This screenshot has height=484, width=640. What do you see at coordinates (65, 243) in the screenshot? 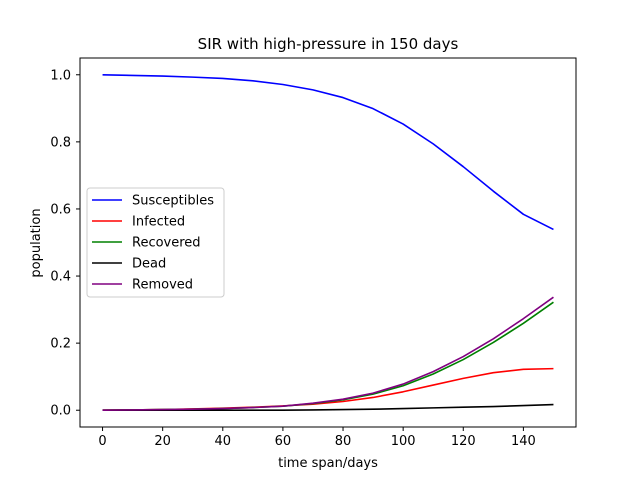
I see `y-axis: 0.0 0.2 0.4 0.6 0.8 1.0` at bounding box center [65, 243].